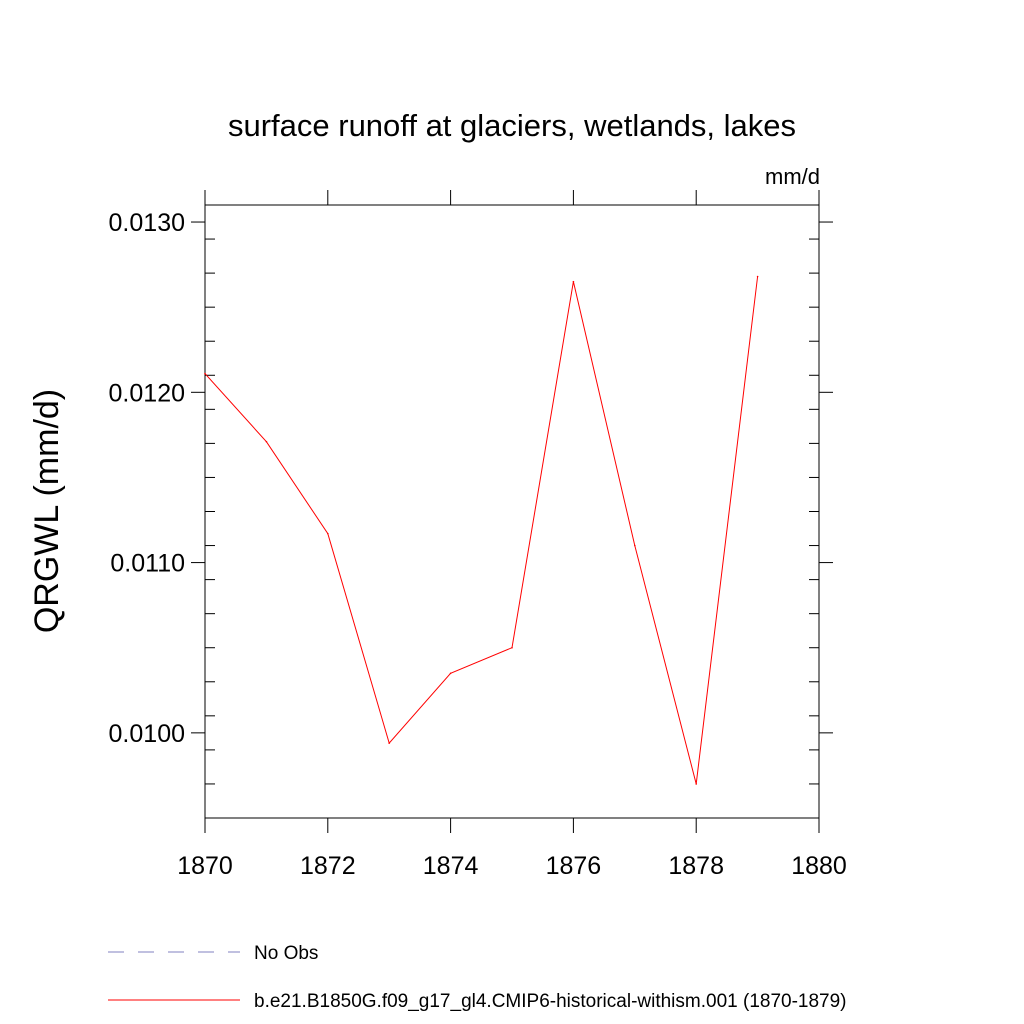  I want to click on x-tick-label: 1874, so click(451, 866).